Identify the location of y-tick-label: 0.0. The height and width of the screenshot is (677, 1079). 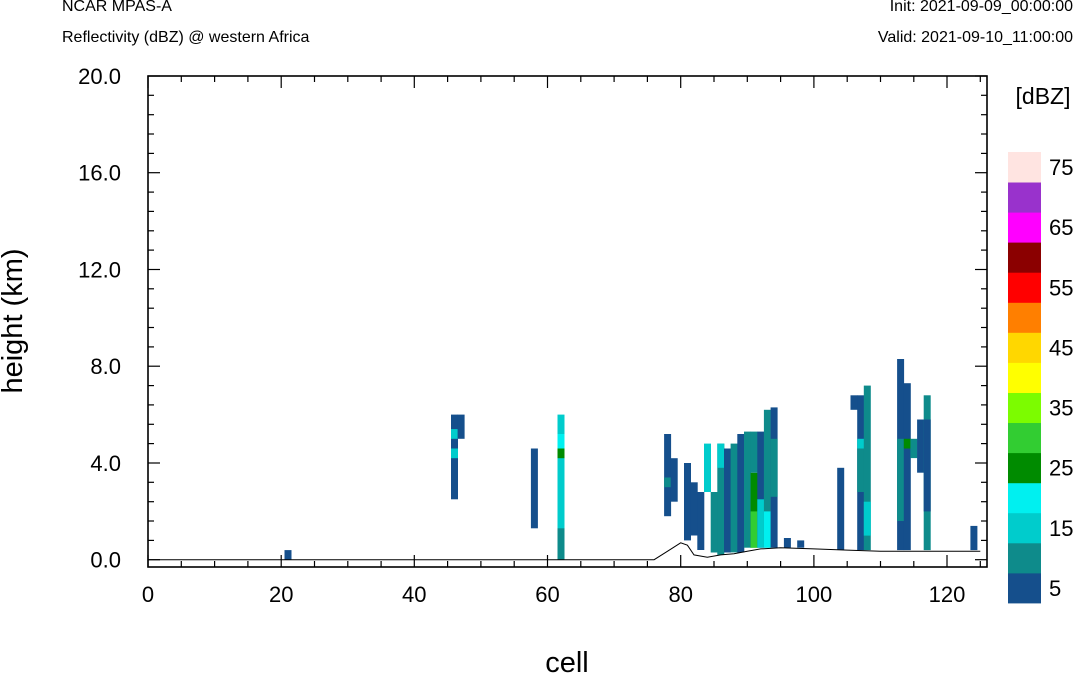
(105, 560).